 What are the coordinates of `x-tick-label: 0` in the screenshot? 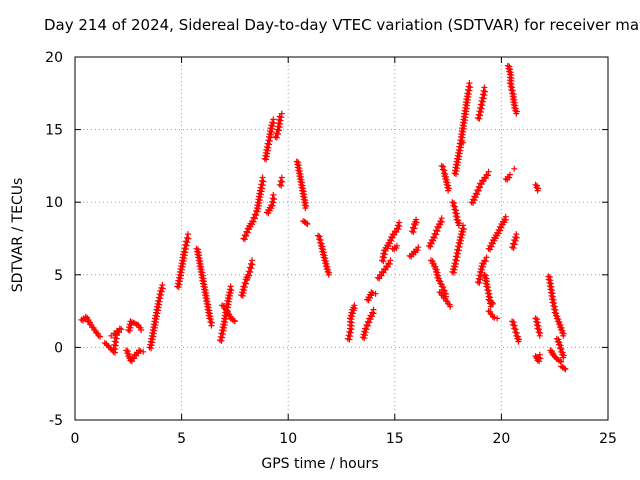 It's located at (75, 439).